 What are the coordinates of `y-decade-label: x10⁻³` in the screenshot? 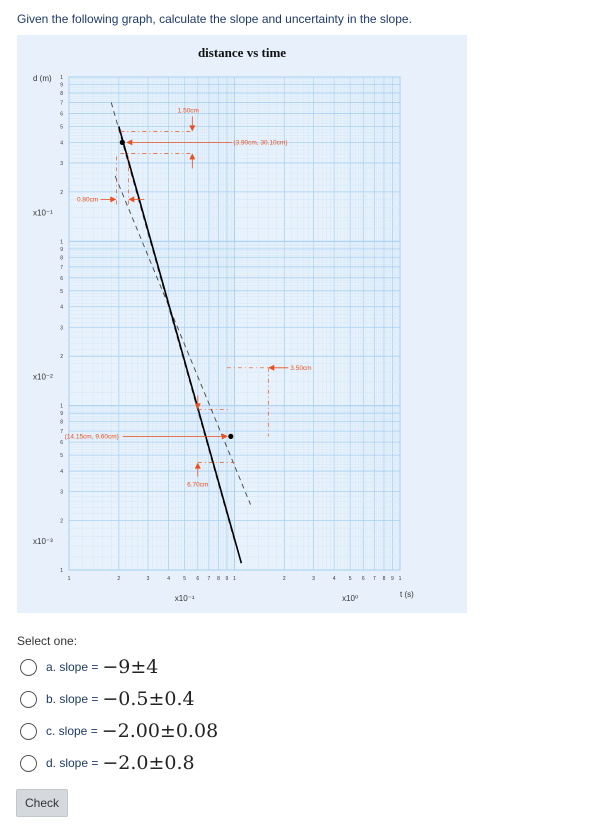 It's located at (43, 541).